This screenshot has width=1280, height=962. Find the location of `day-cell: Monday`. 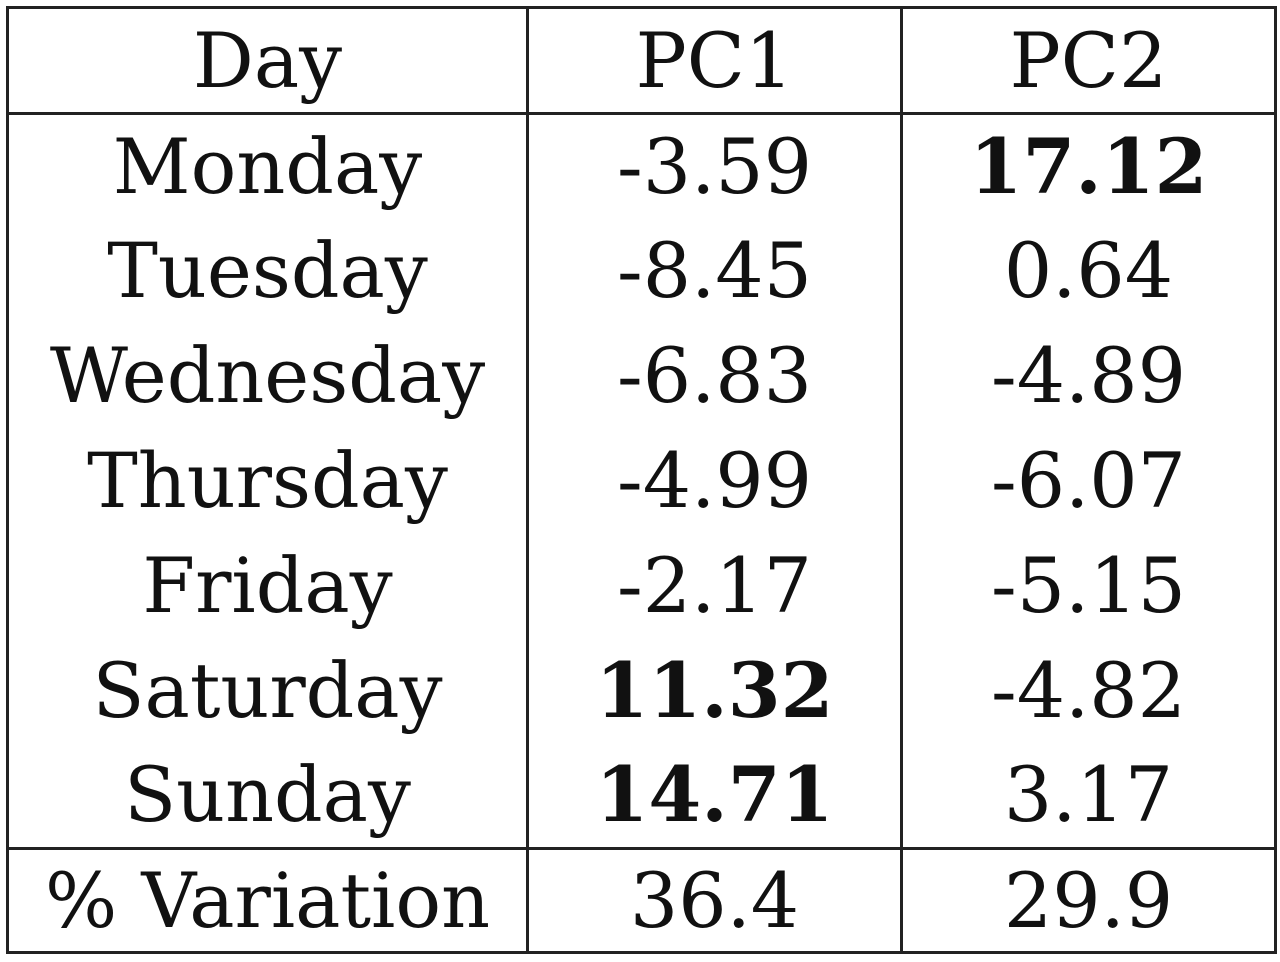

day-cell: Monday is located at coordinates (267, 166).